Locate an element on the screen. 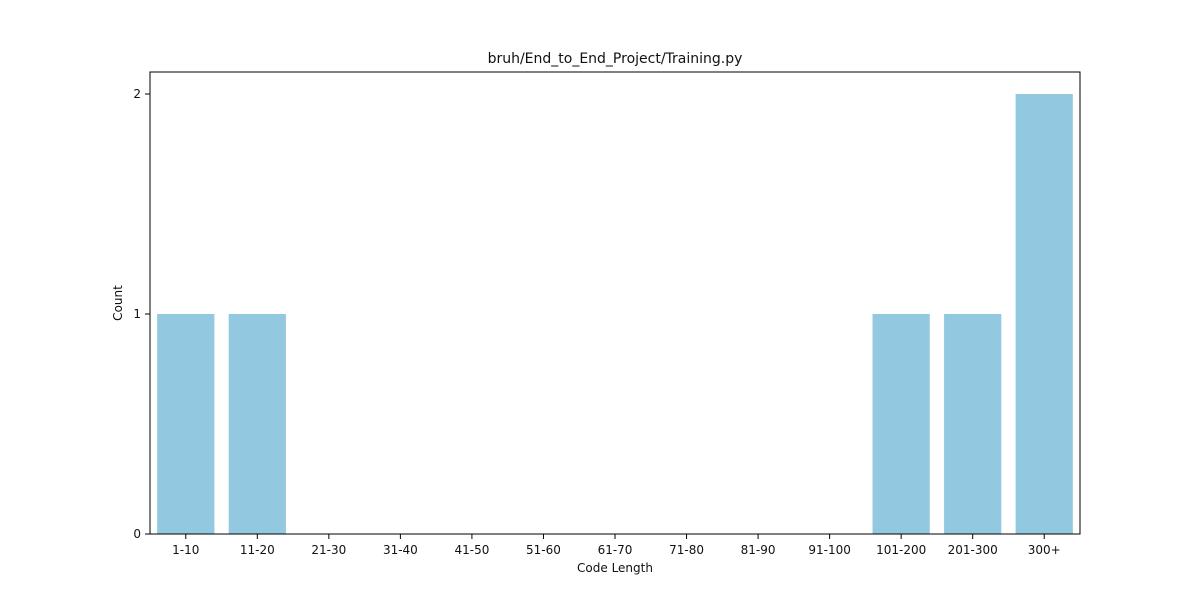 The image size is (1200, 600). x-tick-label: 11-20 is located at coordinates (257, 550).